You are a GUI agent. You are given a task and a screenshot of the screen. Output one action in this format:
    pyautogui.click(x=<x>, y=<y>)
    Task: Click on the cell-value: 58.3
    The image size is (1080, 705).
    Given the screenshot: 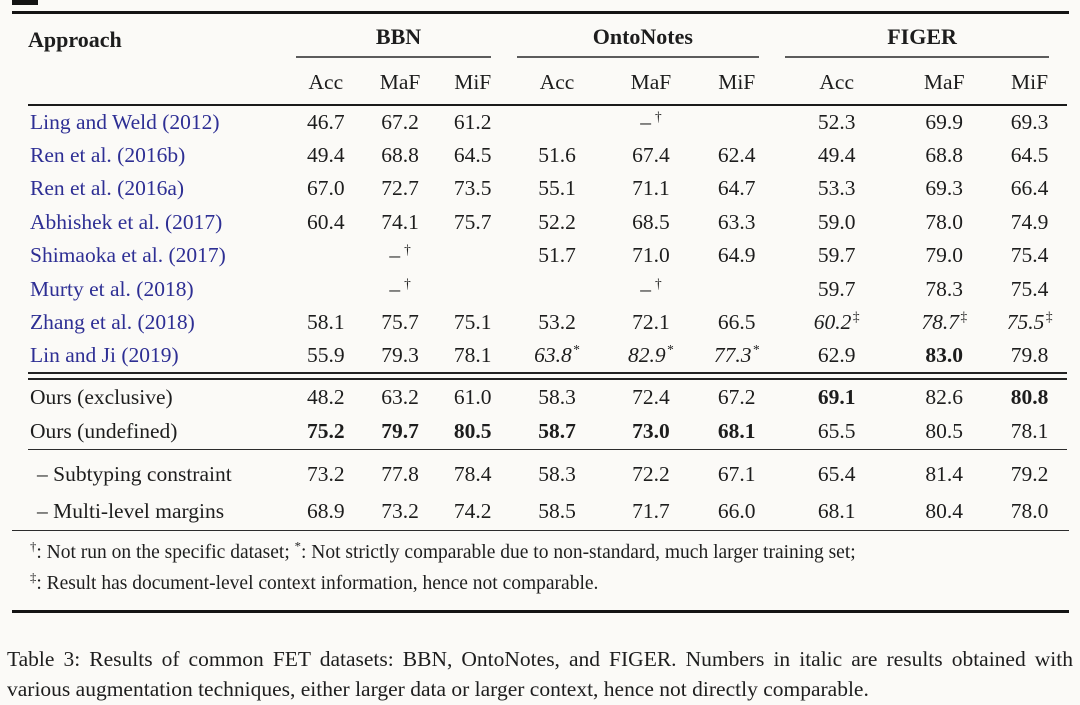 What is the action you would take?
    pyautogui.click(x=557, y=473)
    